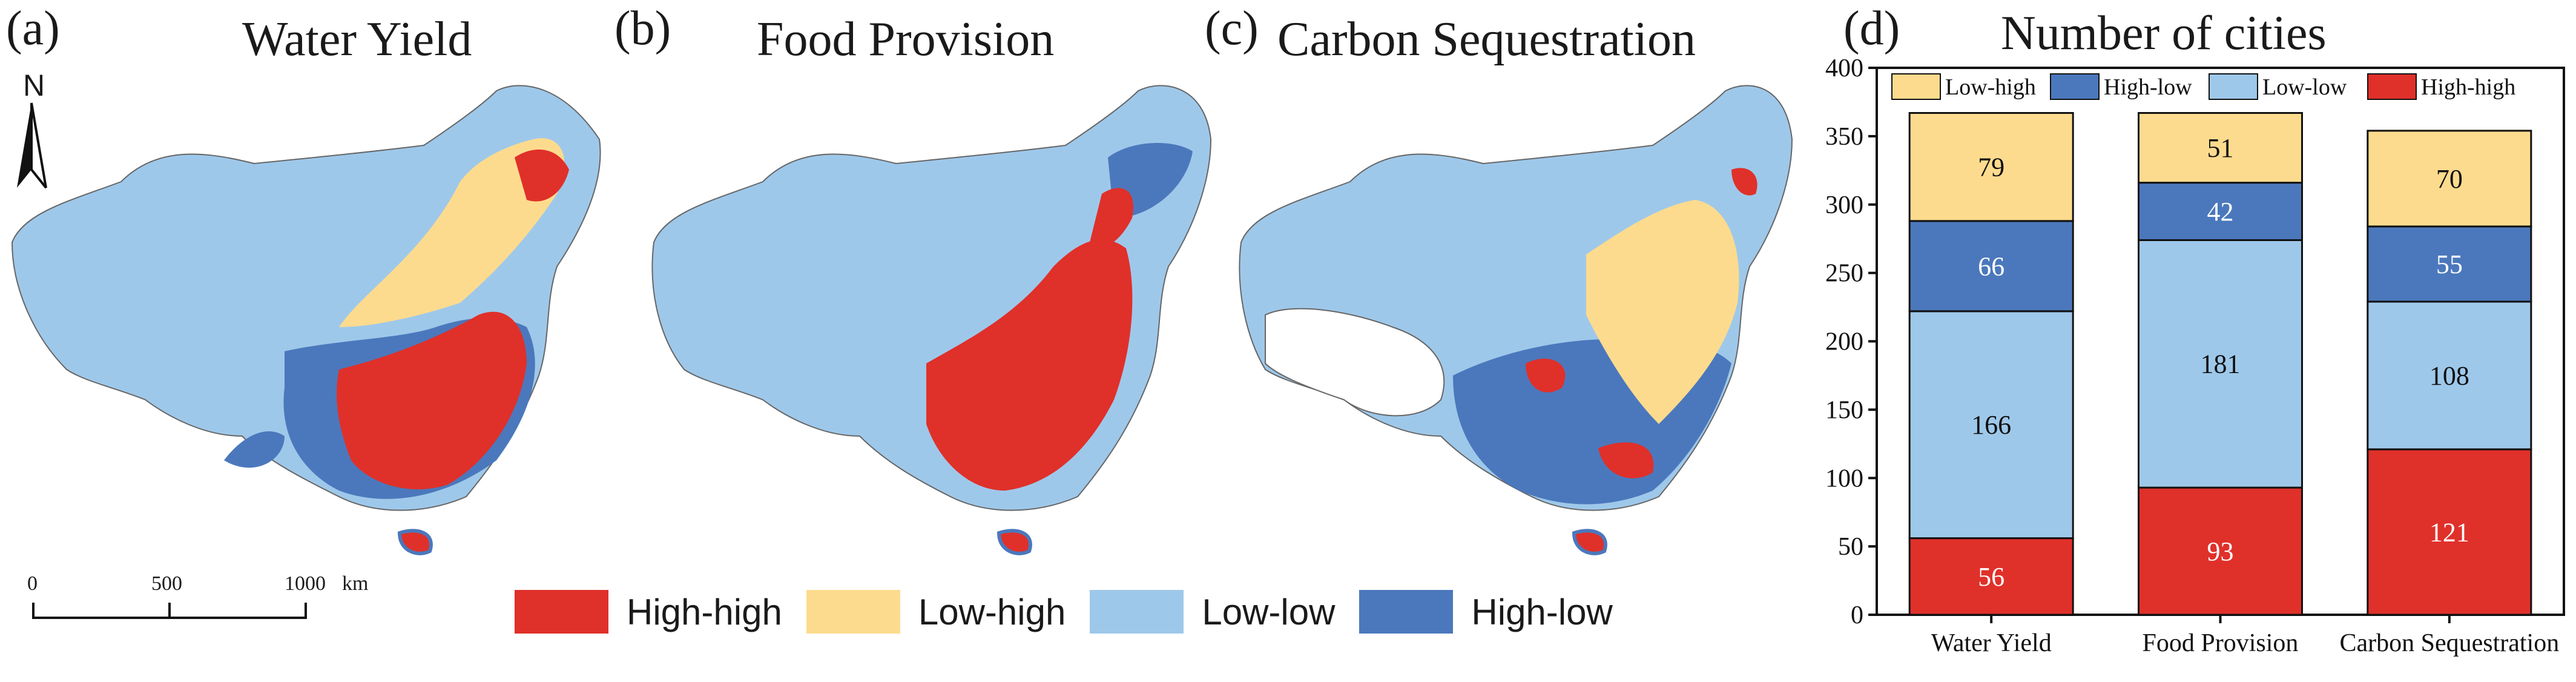 The image size is (2576, 682). I want to click on panel-d-title: Number of cities, so click(2164, 33).